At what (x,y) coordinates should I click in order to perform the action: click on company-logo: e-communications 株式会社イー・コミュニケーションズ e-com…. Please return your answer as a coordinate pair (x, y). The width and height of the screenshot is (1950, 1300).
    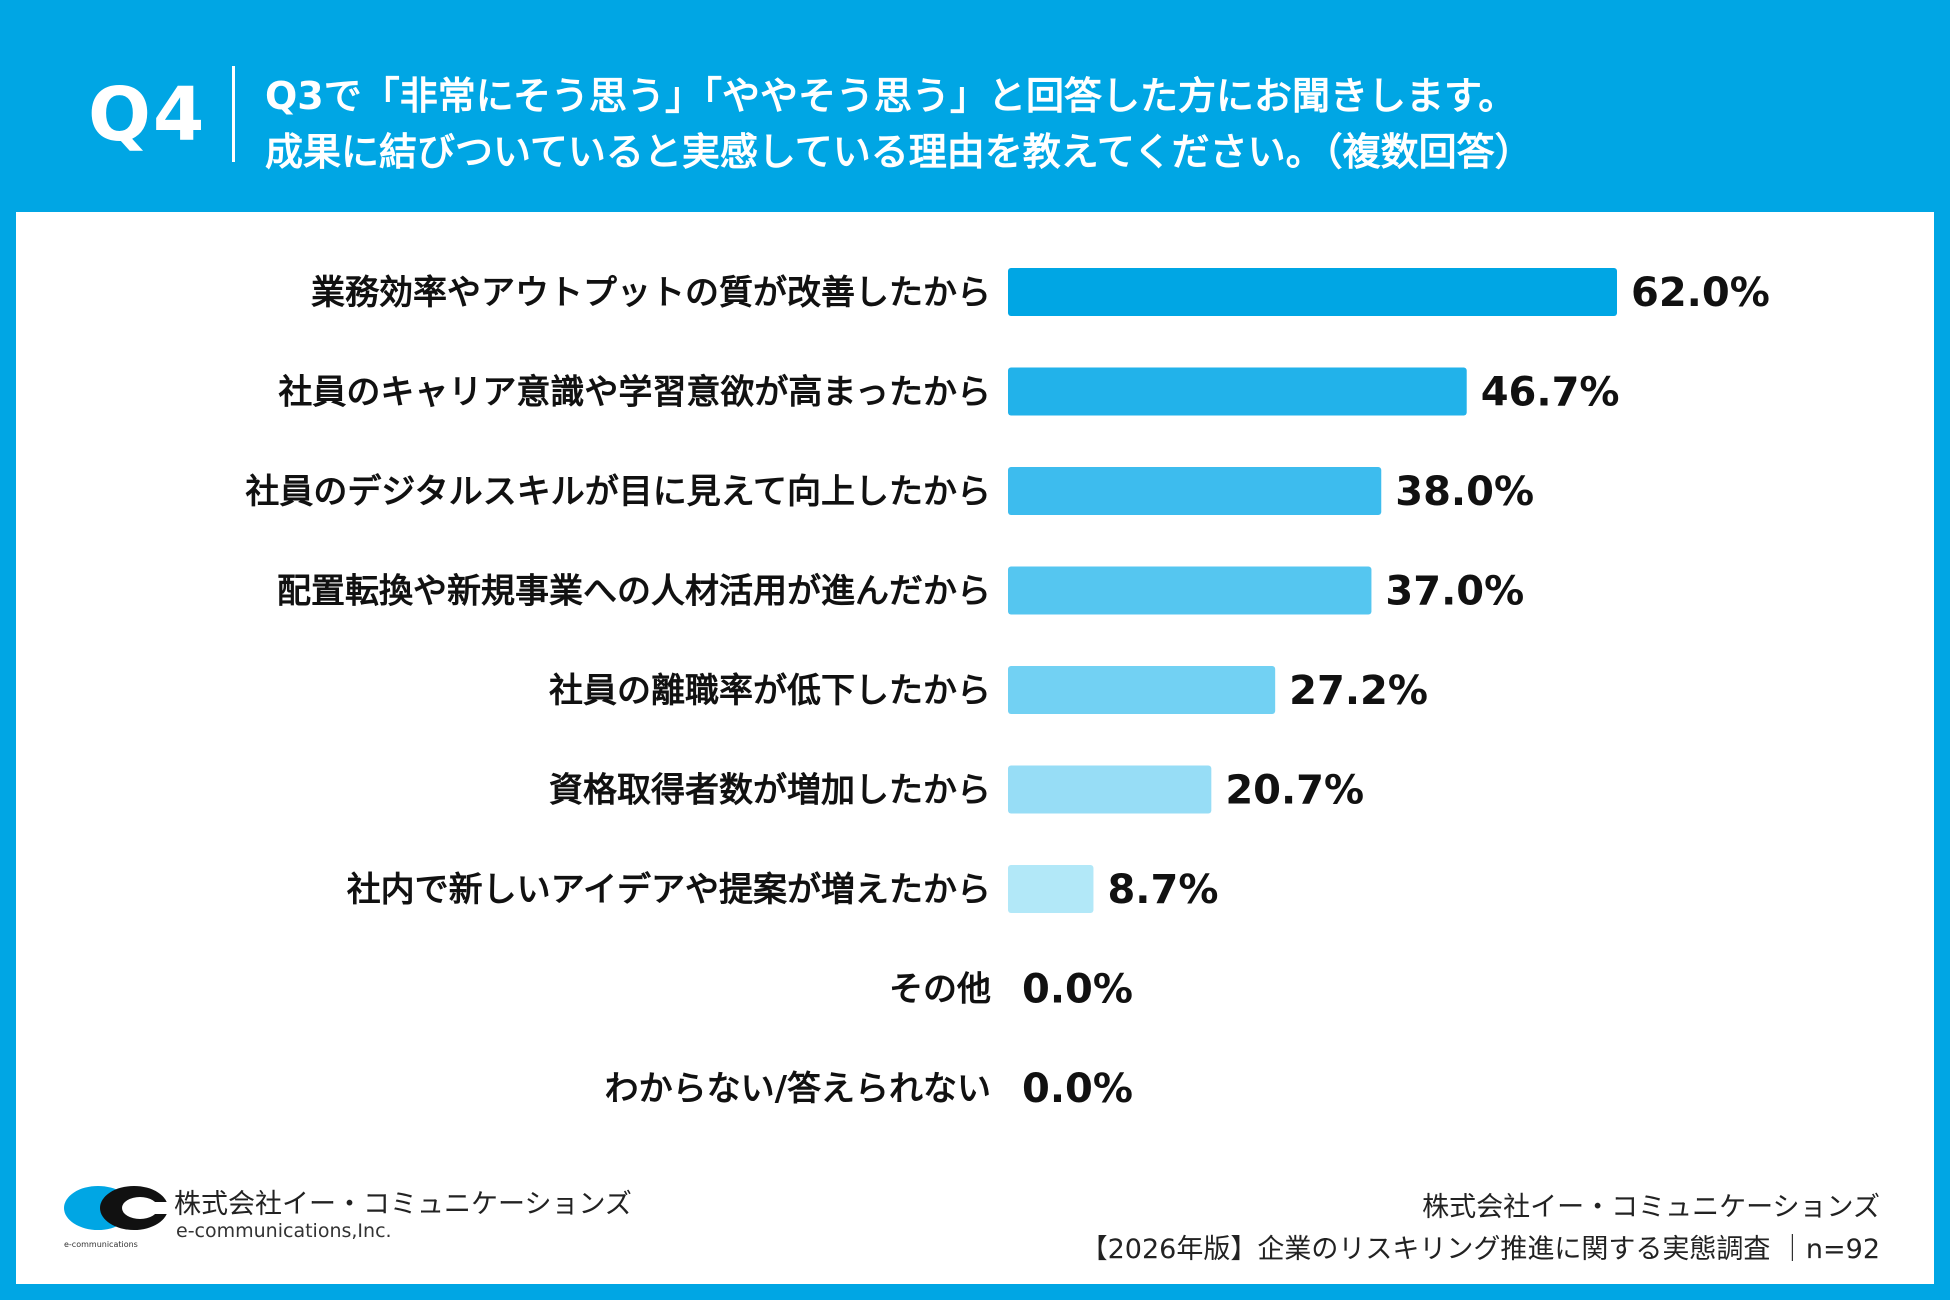
    Looking at the image, I should click on (364, 1220).